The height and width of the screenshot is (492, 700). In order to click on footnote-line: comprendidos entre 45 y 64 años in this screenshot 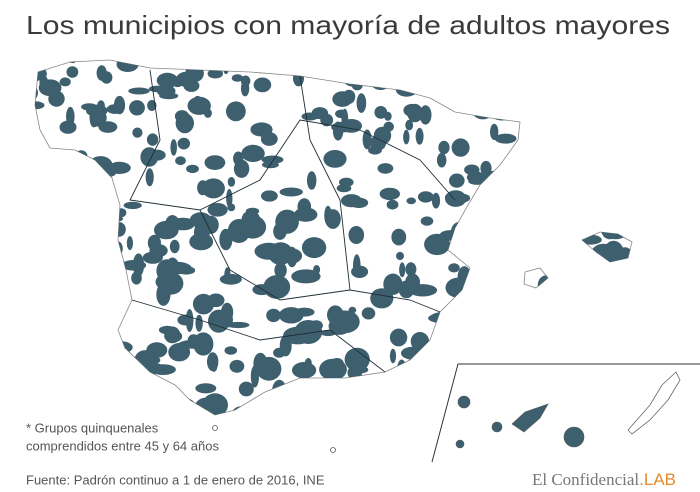, I will do `click(122, 445)`.